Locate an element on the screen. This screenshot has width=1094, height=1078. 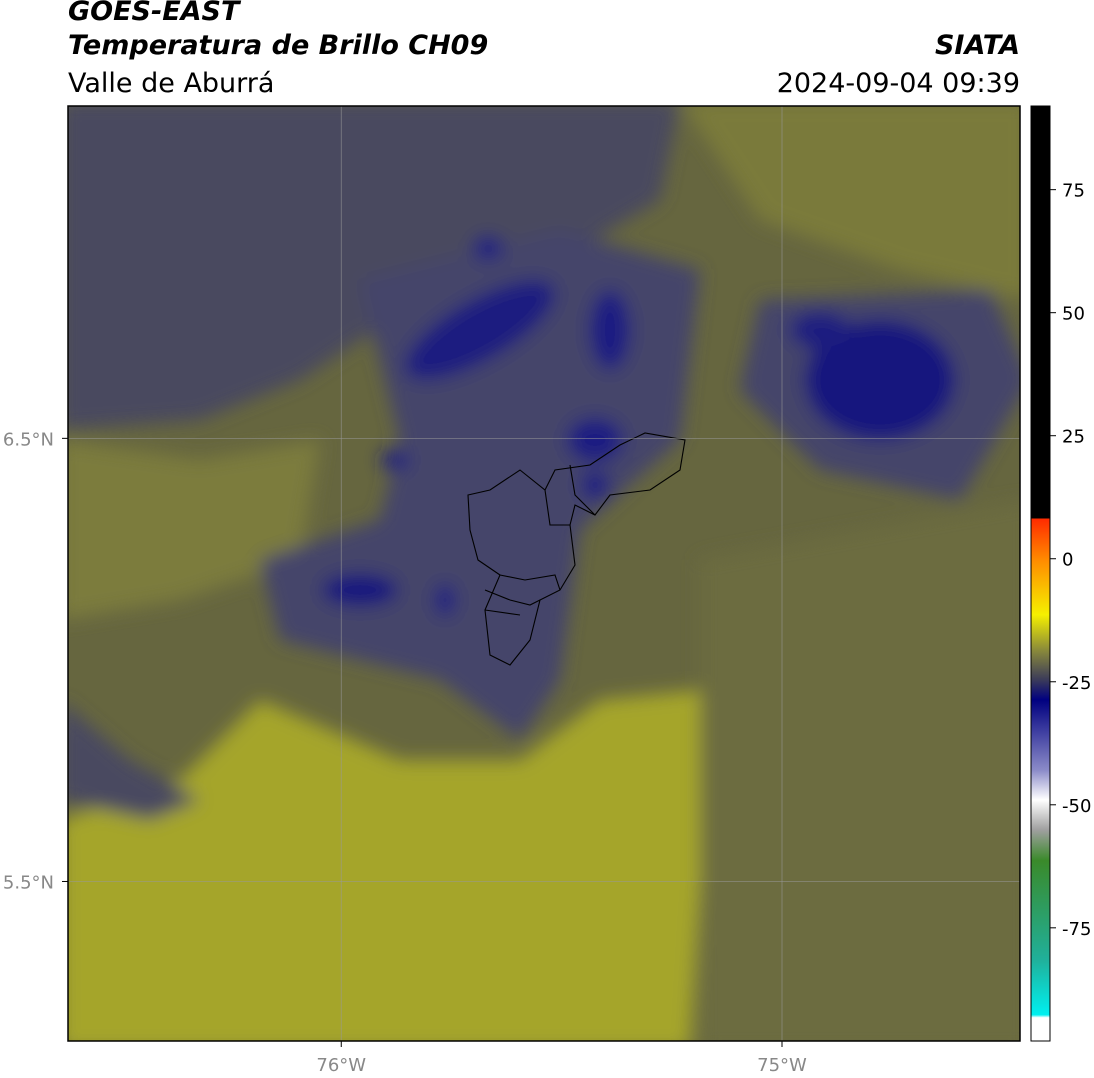
region: Valle de Aburrá is located at coordinates (171, 83).